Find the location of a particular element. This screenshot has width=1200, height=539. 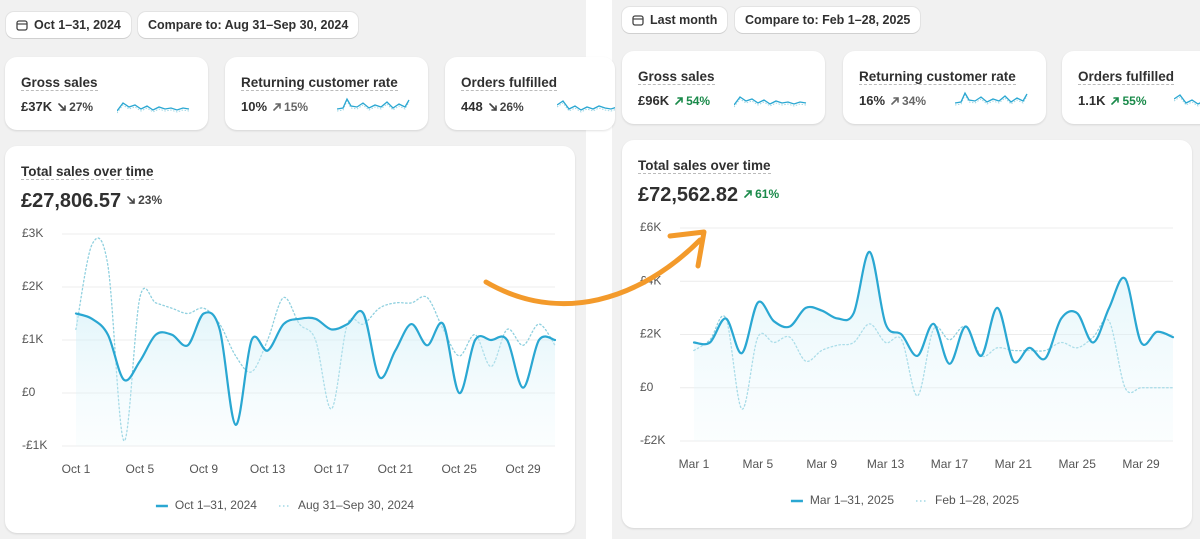

chart-change: 23% is located at coordinates (144, 200).